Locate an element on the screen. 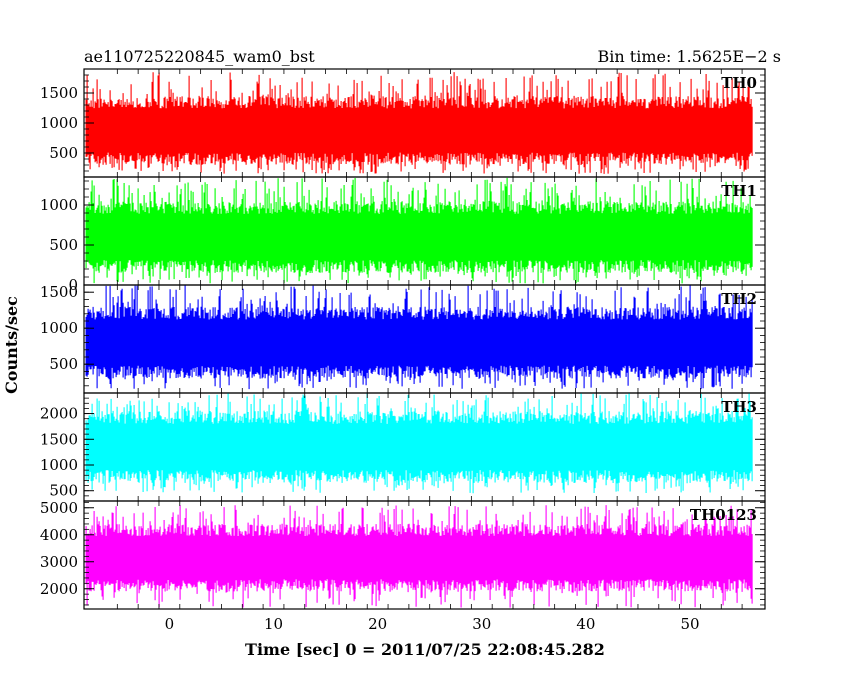 This screenshot has height=680, width=850. panel-frame-th0123 is located at coordinates (424, 555).